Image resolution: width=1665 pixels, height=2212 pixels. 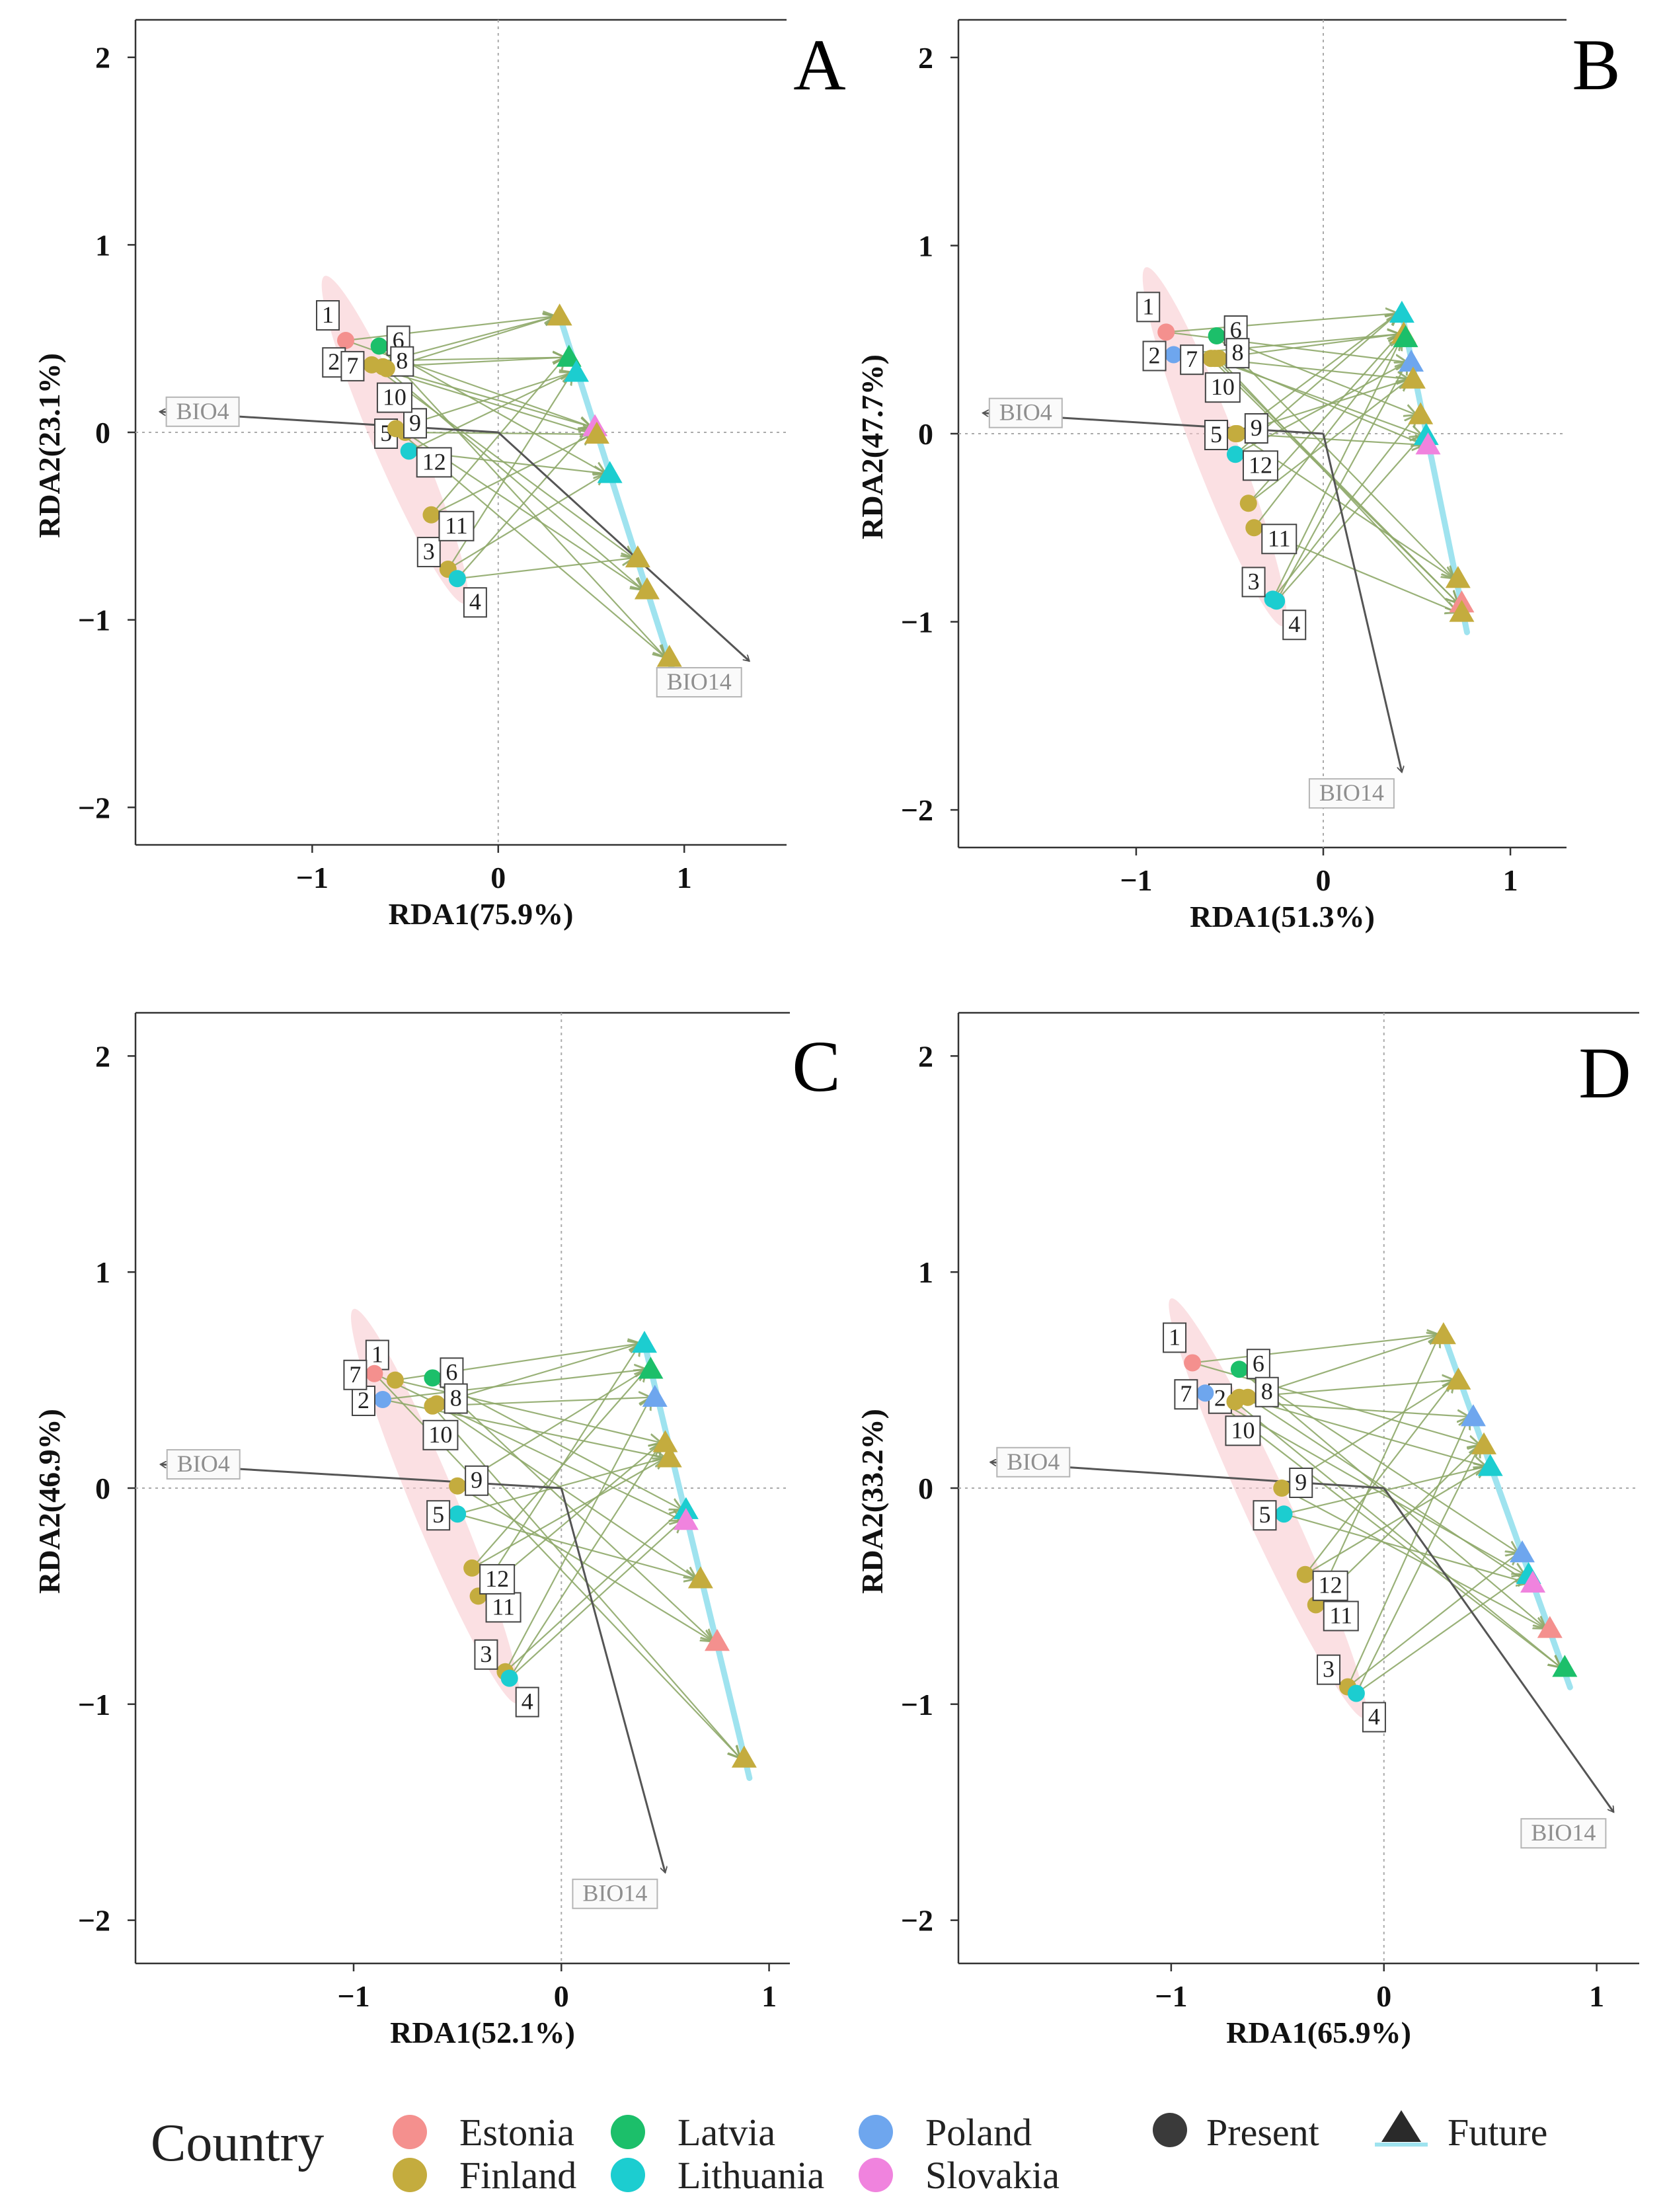 I want to click on legend-swatch-lithuania, so click(x=628, y=2175).